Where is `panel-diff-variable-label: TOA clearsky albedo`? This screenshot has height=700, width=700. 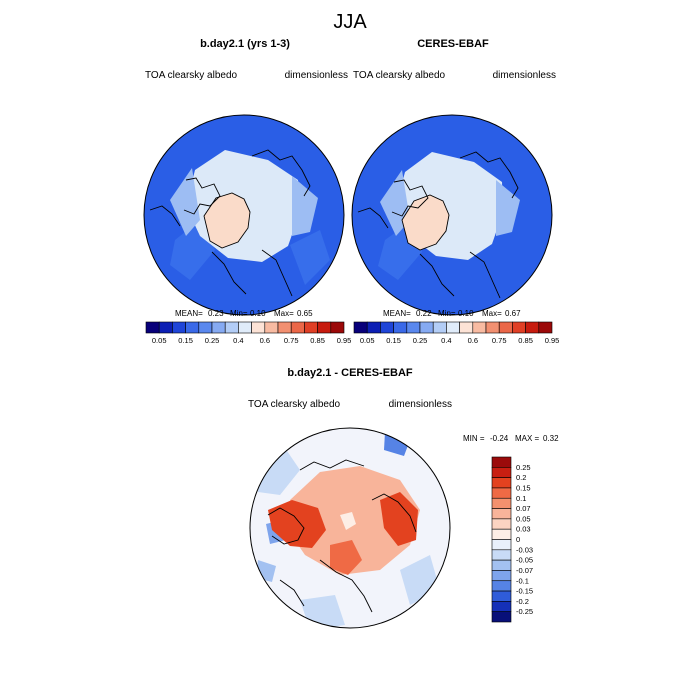 panel-diff-variable-label: TOA clearsky albedo is located at coordinates (294, 404).